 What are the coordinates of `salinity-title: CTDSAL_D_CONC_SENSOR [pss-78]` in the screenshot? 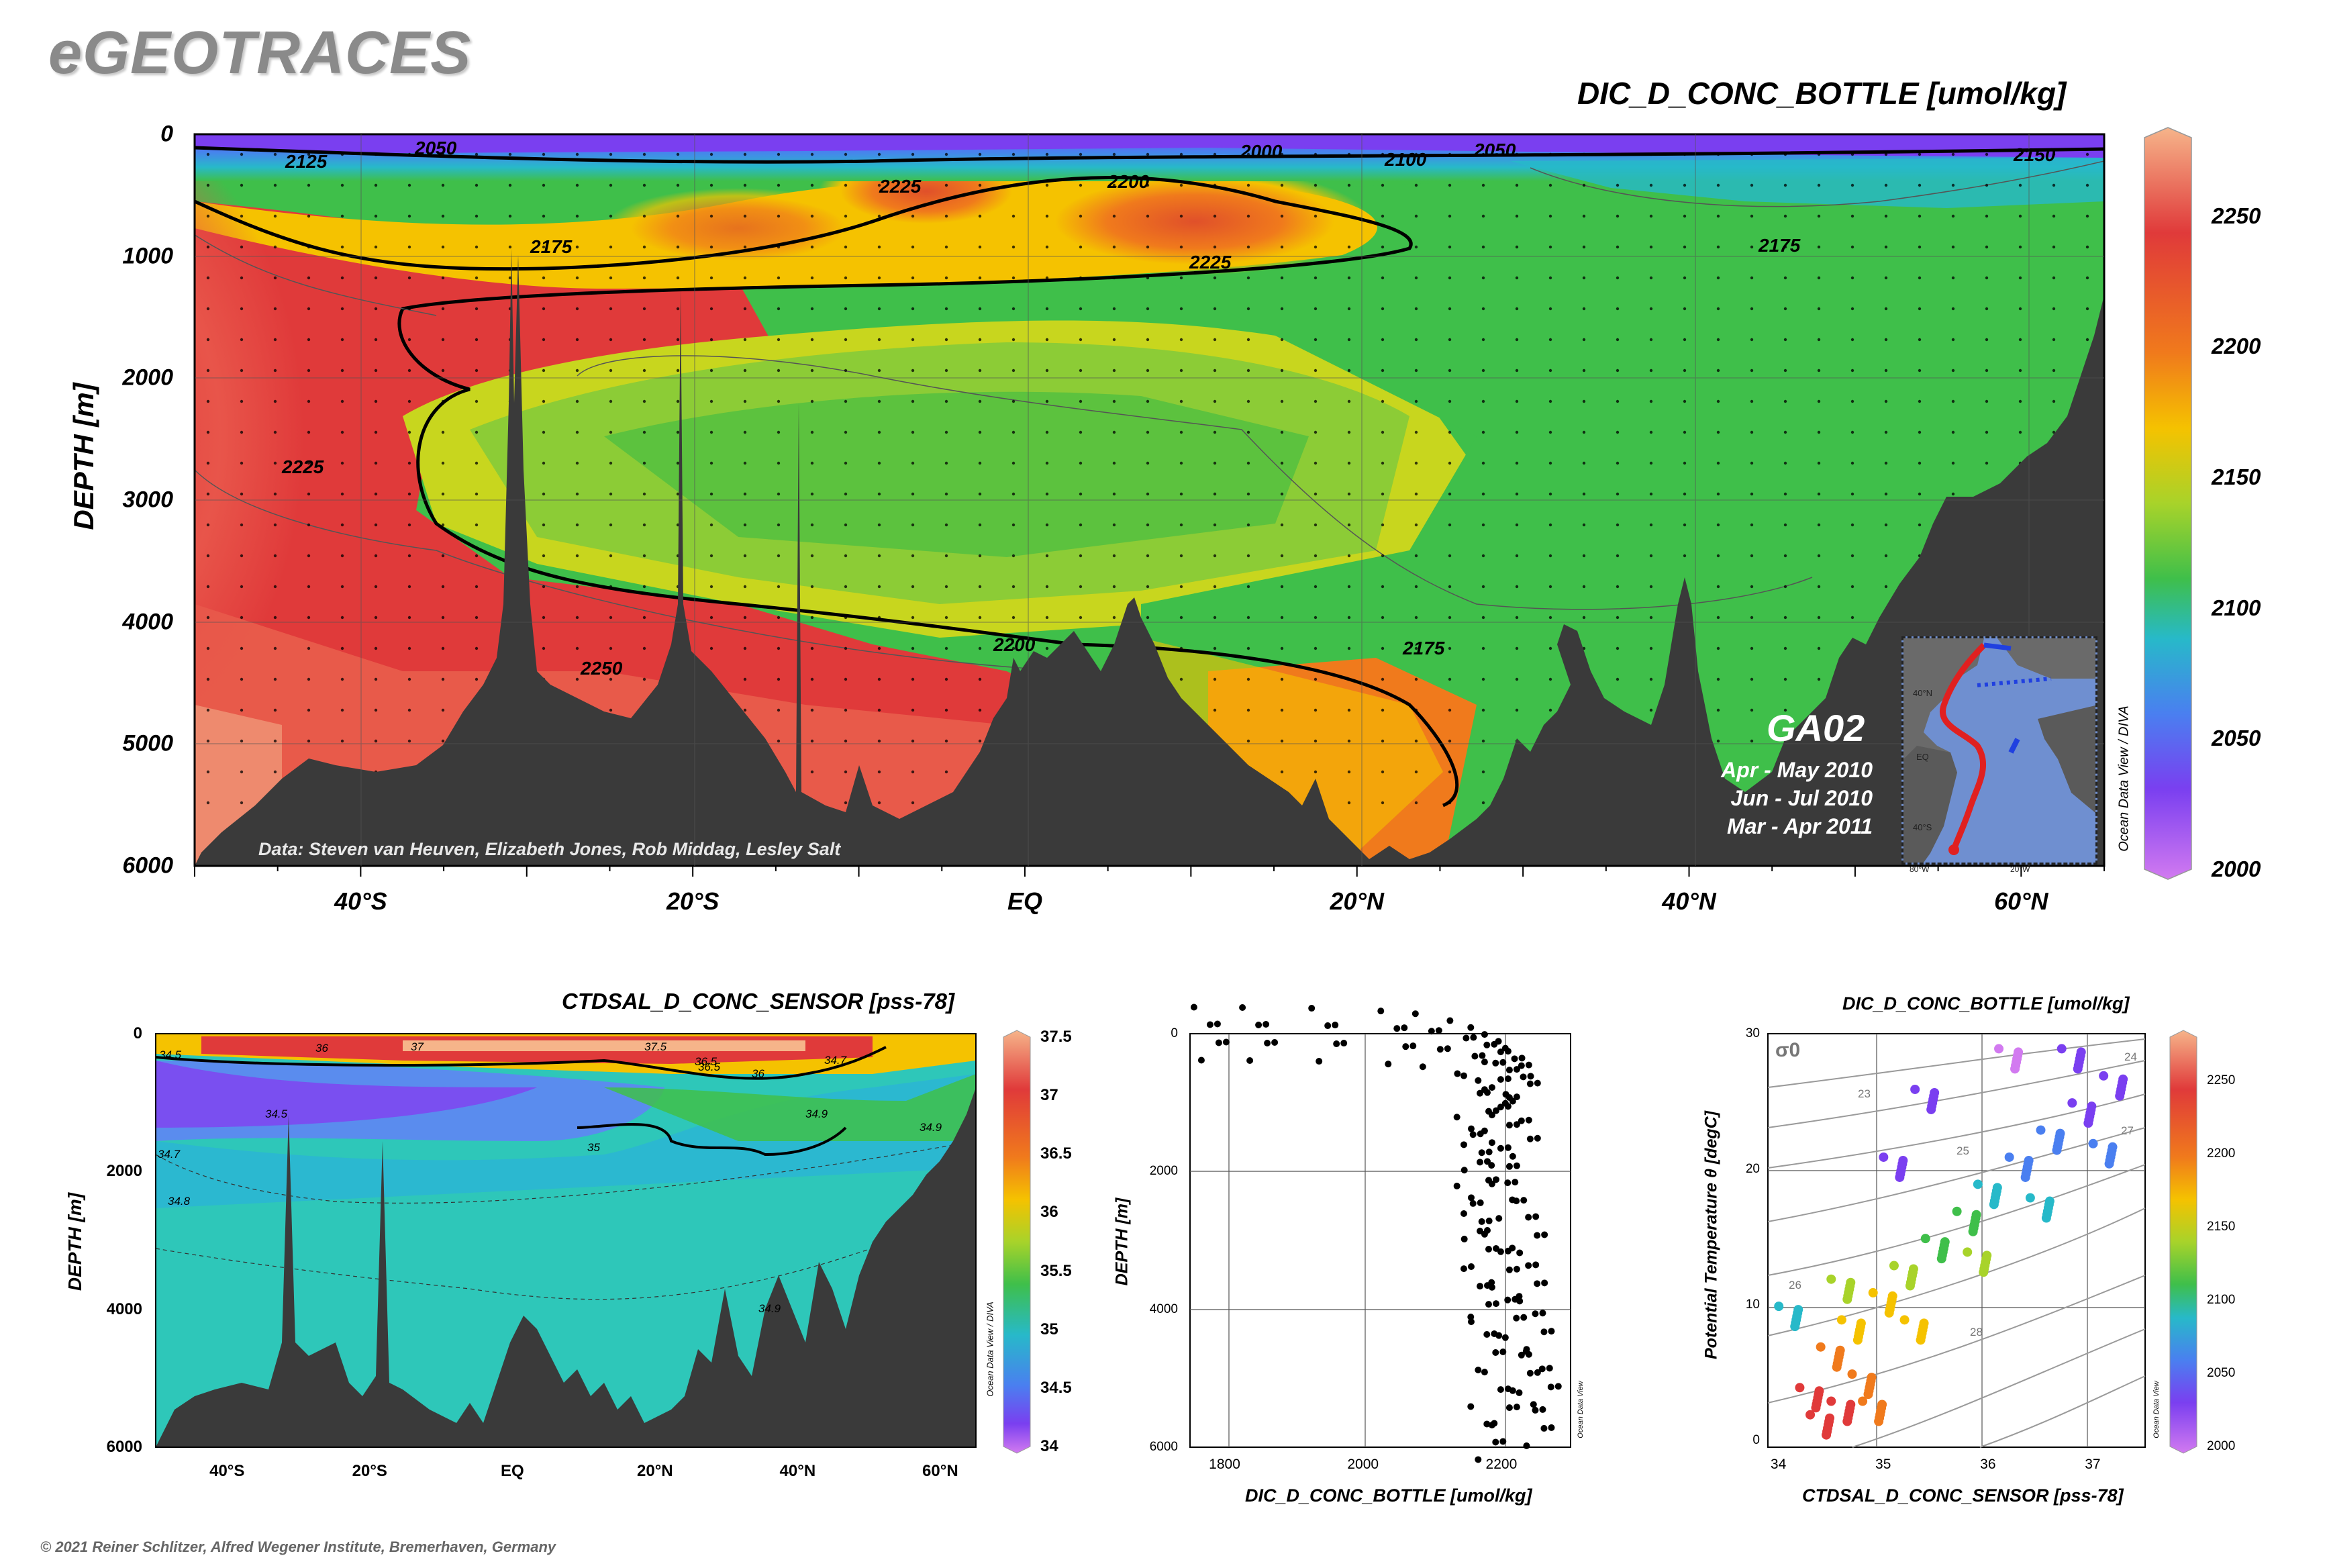 It's located at (758, 1002).